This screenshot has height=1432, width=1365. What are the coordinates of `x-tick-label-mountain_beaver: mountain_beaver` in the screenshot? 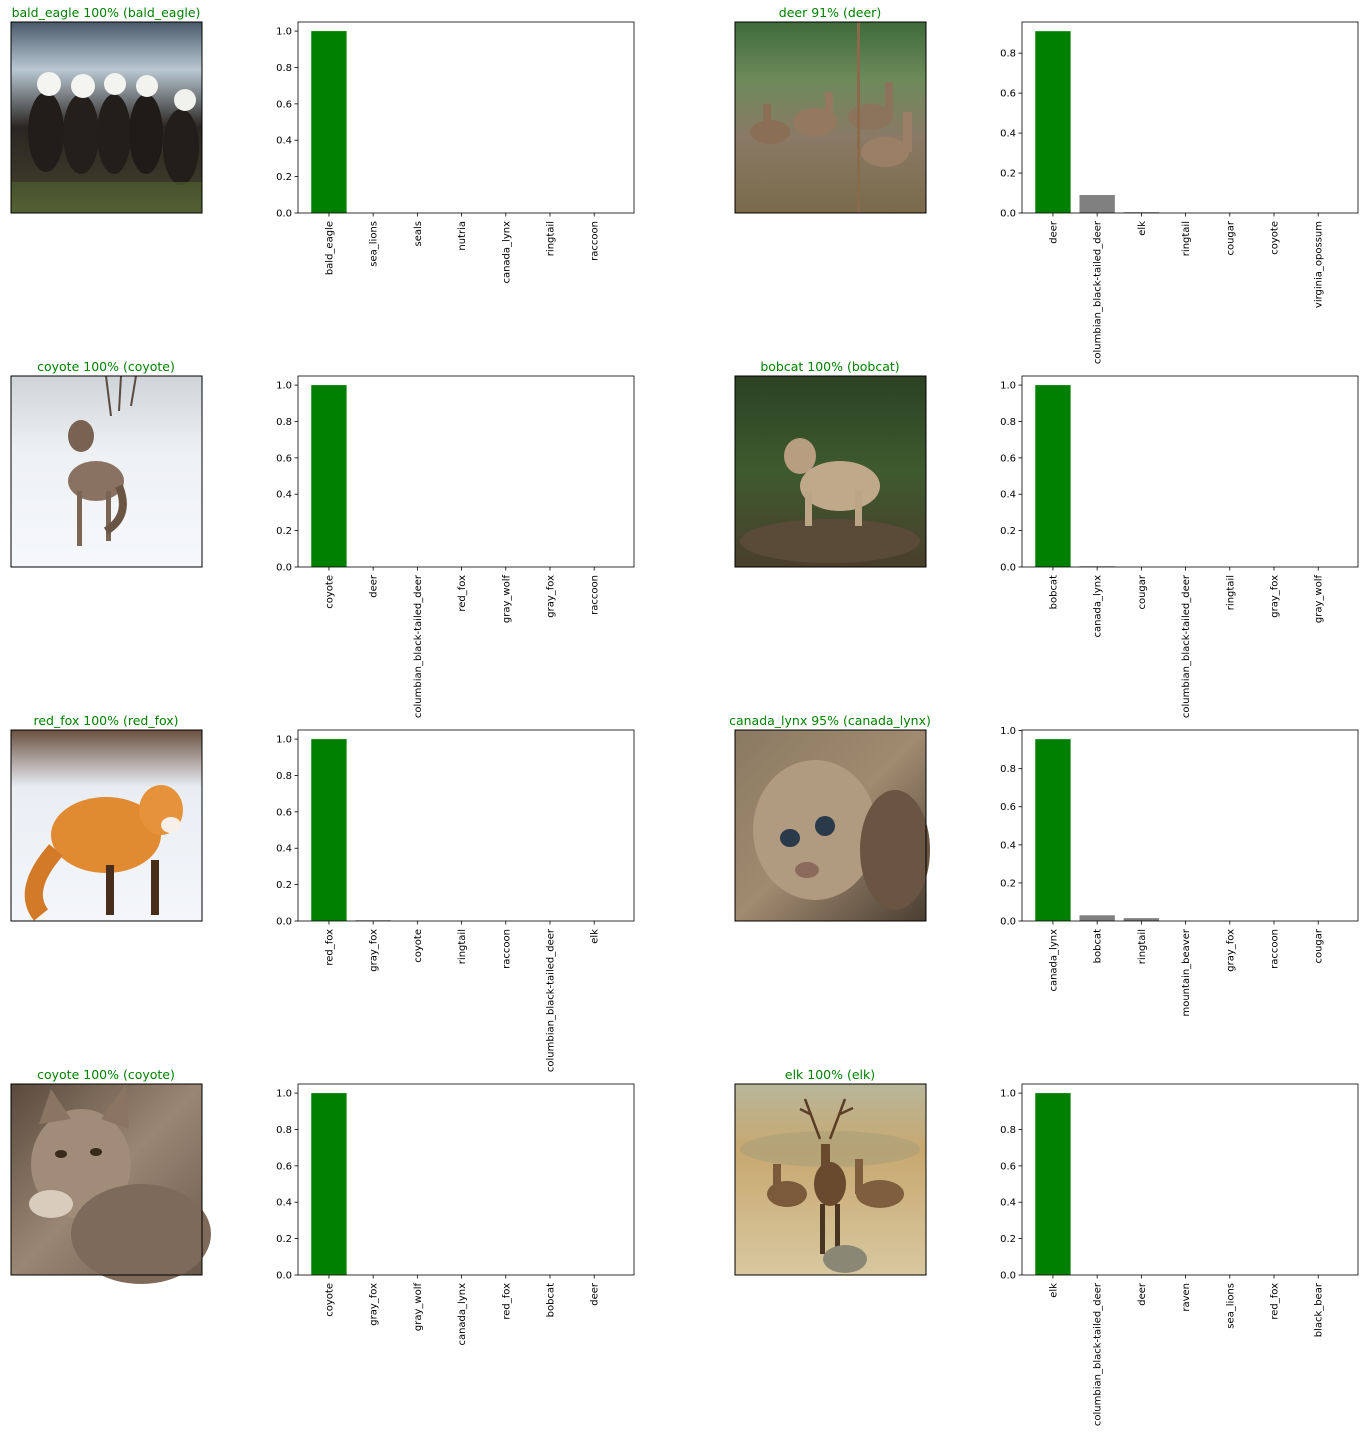 It's located at (1186, 972).